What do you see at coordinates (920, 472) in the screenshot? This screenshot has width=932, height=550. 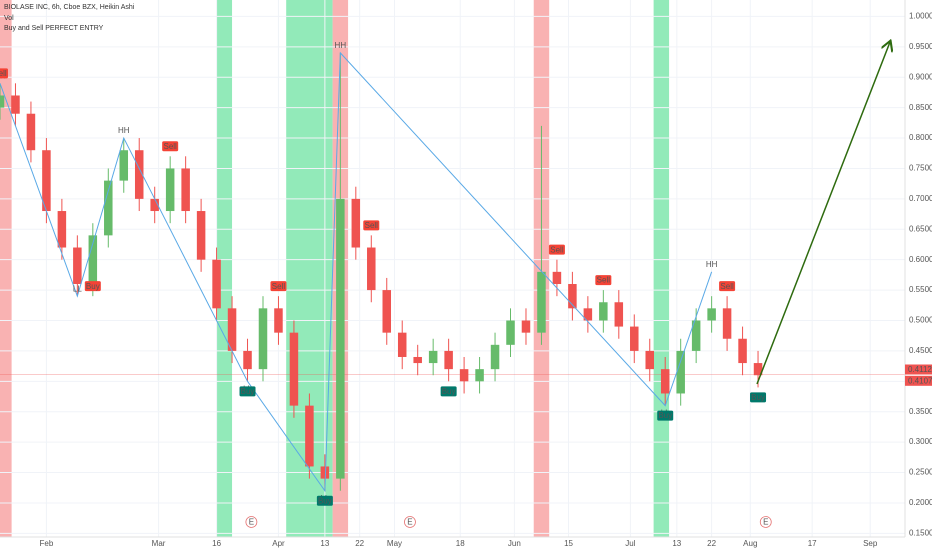 I see `y-tick-label: 0.2500` at bounding box center [920, 472].